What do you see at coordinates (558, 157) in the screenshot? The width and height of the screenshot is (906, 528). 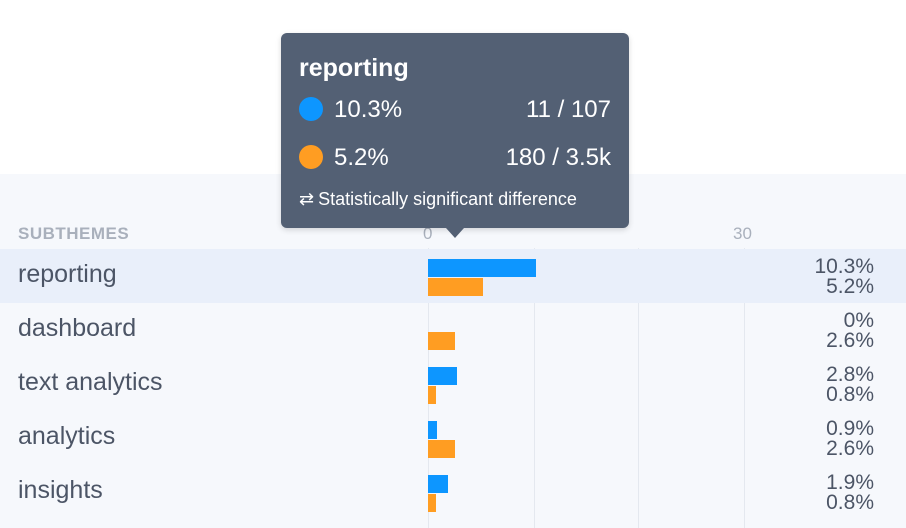 I see `tooltip-count: 180 / 3.5k` at bounding box center [558, 157].